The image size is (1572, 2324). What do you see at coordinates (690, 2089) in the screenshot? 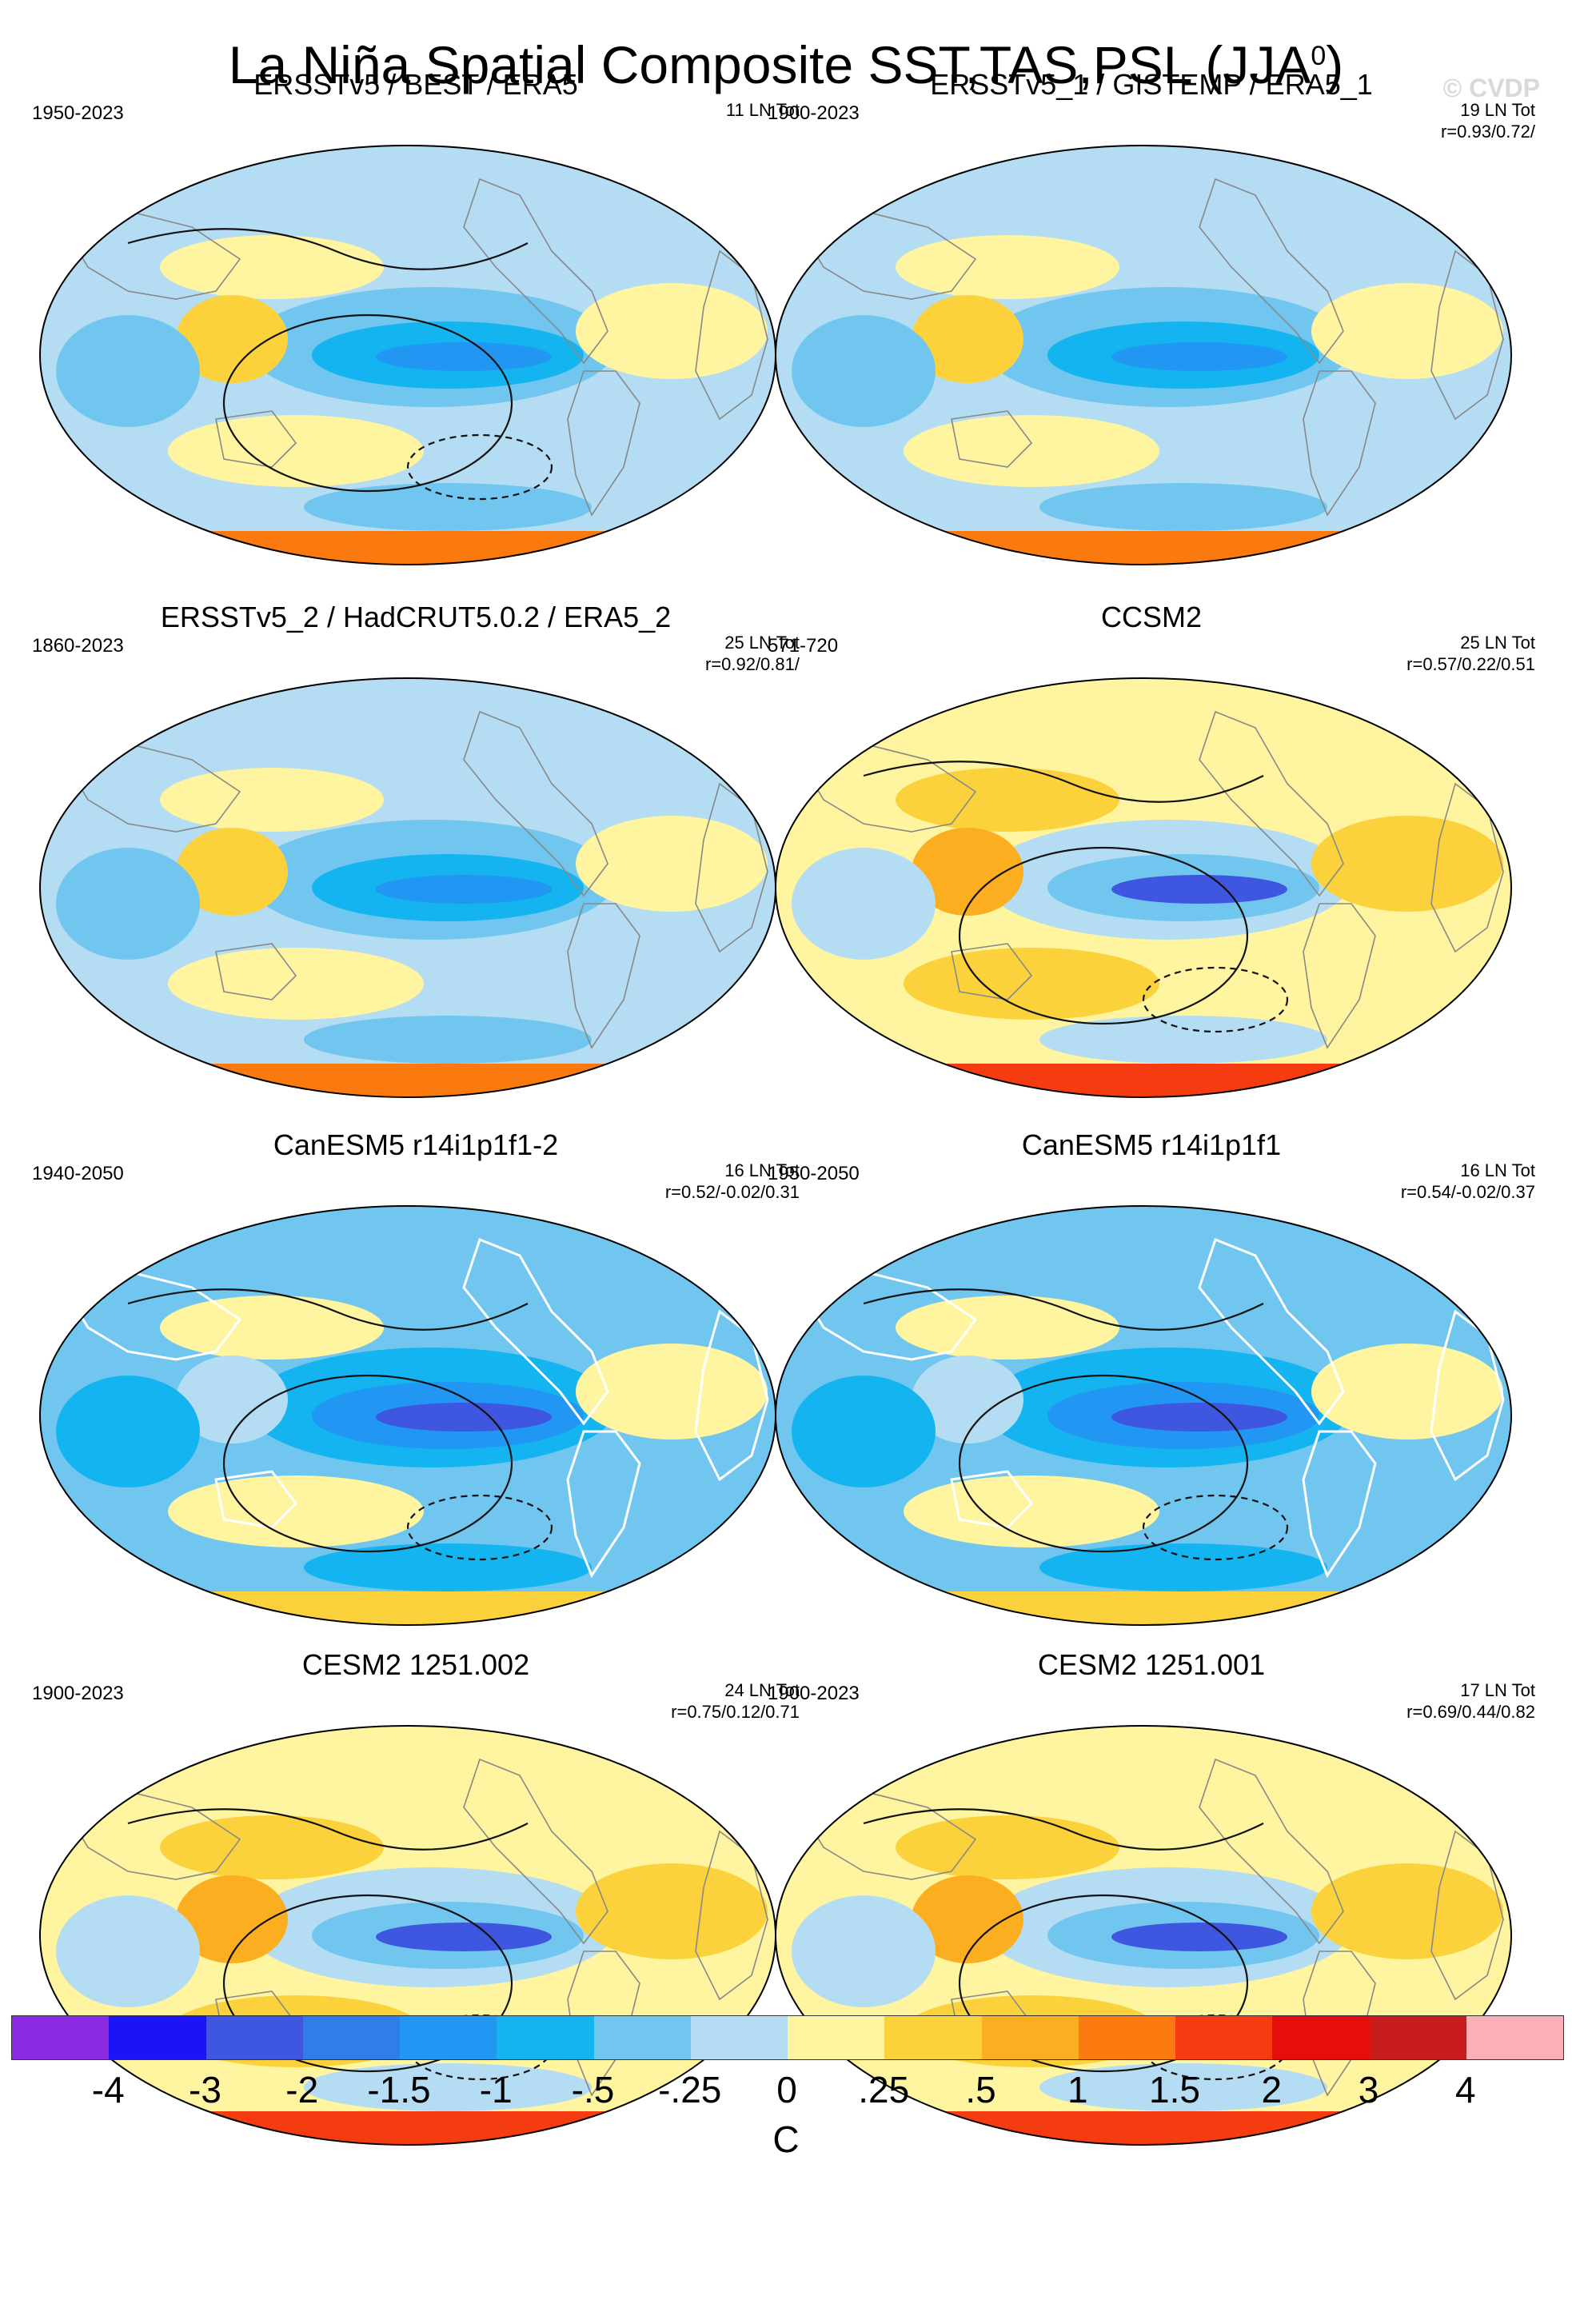
I see `colorbar-tick-label: -.25` at bounding box center [690, 2089].